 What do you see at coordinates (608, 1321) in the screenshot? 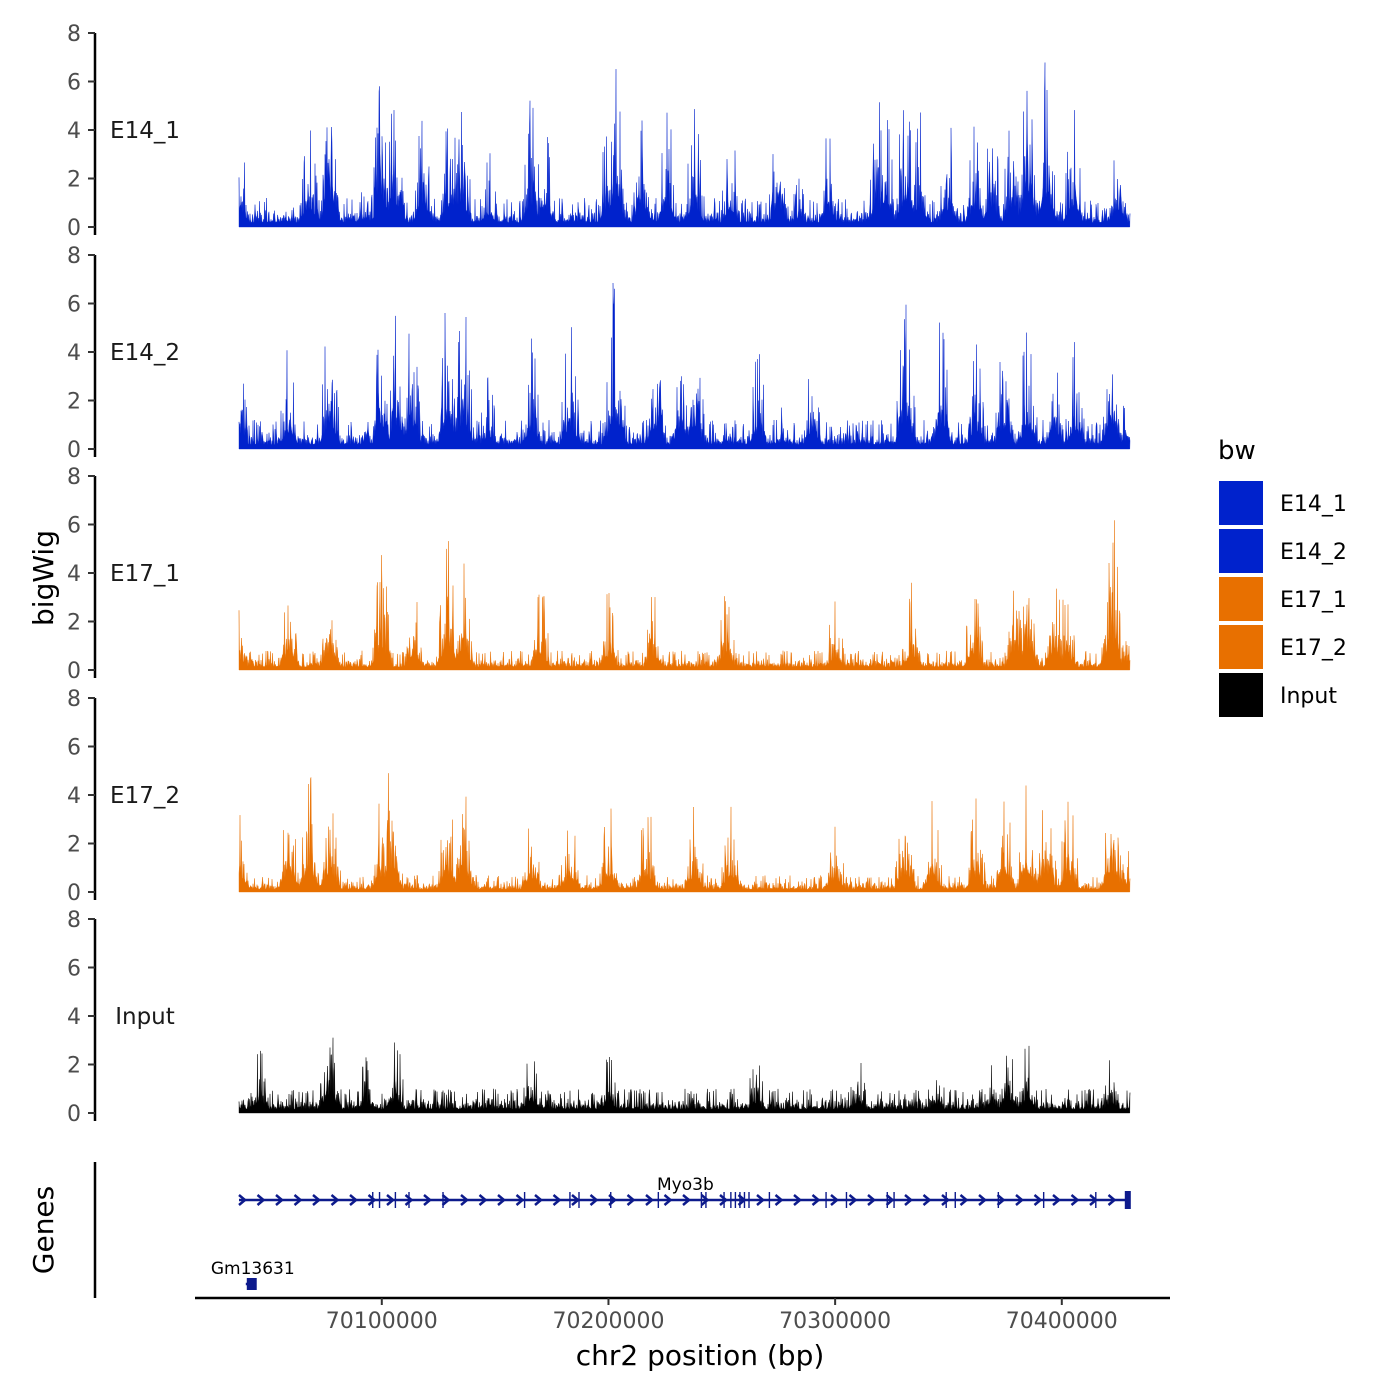
I see `x-tick-label: 70200000` at bounding box center [608, 1321].